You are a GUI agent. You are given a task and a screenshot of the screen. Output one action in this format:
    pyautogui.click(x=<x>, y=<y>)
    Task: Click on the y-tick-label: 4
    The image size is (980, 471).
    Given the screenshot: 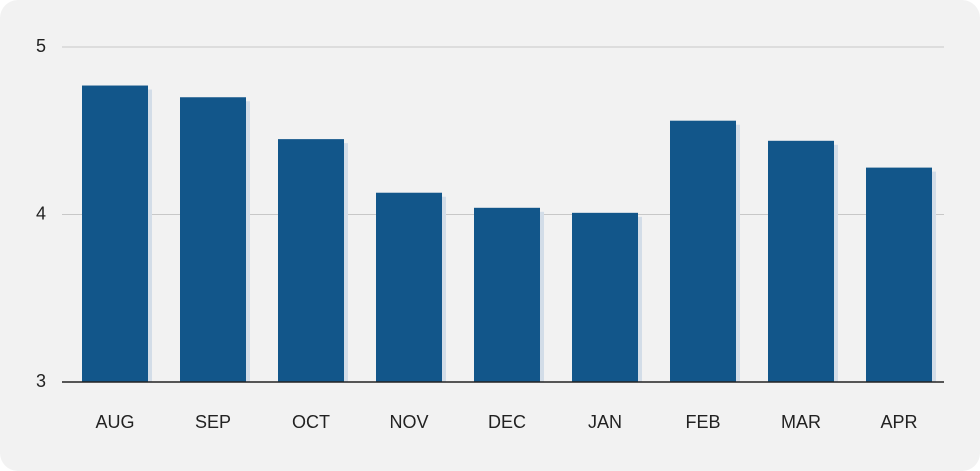 What is the action you would take?
    pyautogui.click(x=41, y=213)
    